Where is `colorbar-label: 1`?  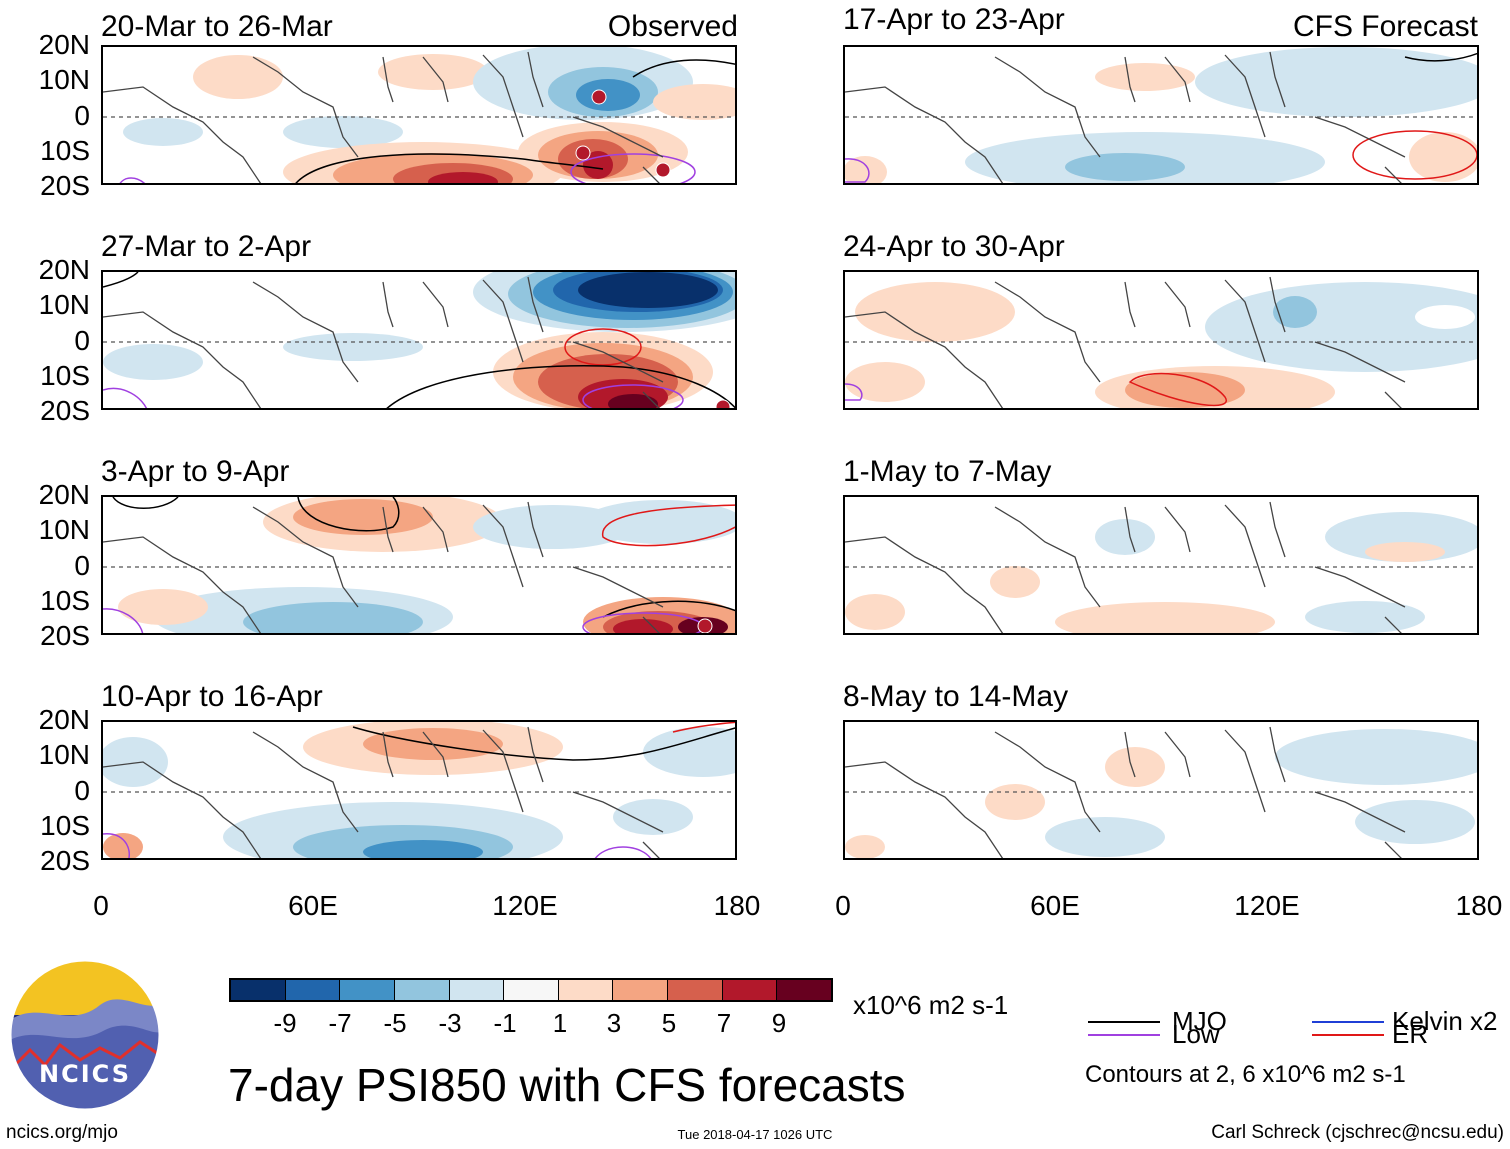 colorbar-label: 1 is located at coordinates (560, 1023).